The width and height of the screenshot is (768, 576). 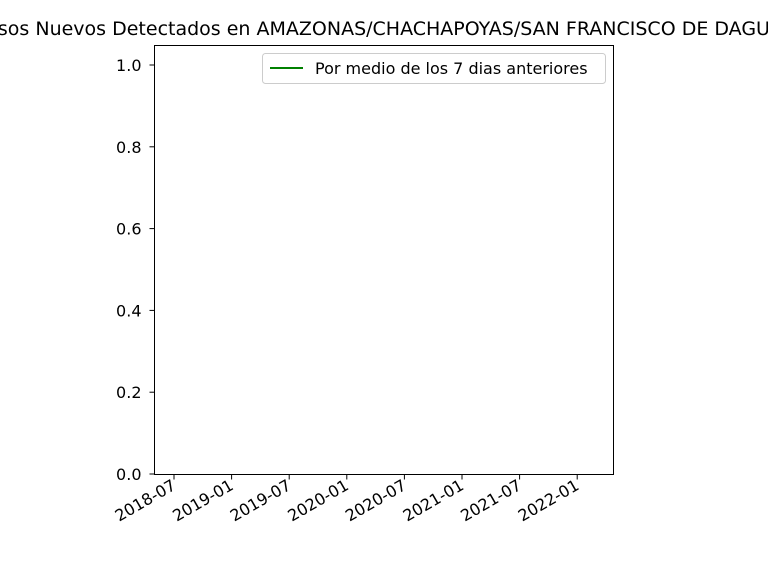 I want to click on y-tick-label: 0.8, so click(x=128, y=147).